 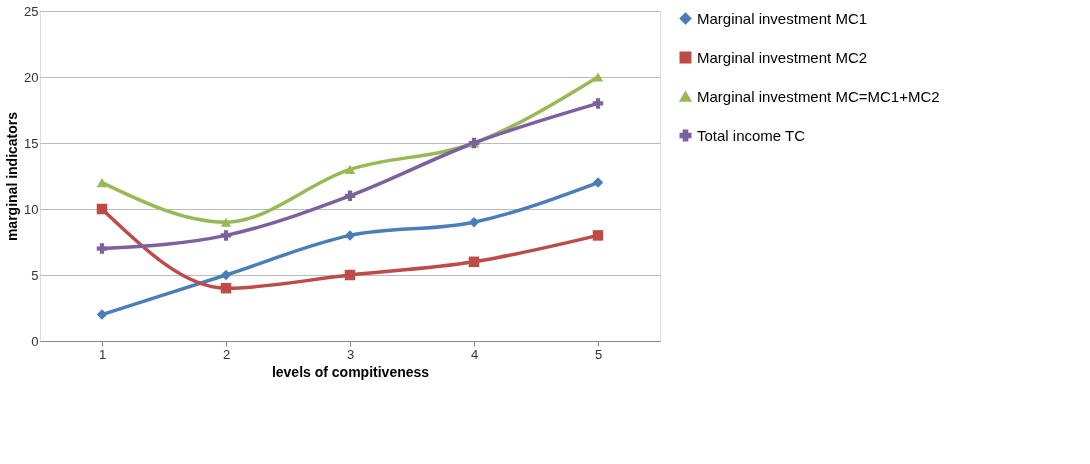 What do you see at coordinates (782, 57) in the screenshot?
I see `legend-label: Marginal investment MC2` at bounding box center [782, 57].